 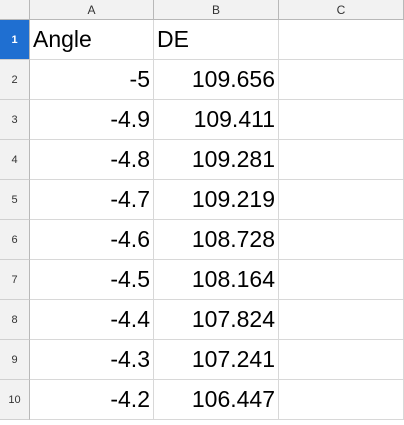 What do you see at coordinates (92, 10) in the screenshot?
I see `column-header-a: A` at bounding box center [92, 10].